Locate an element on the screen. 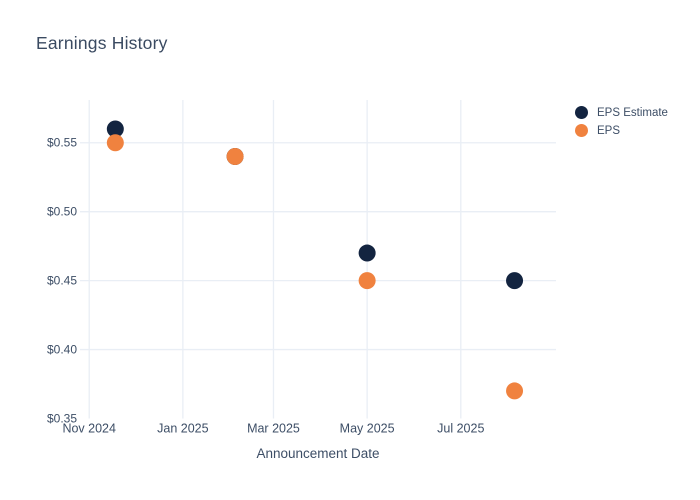 The image size is (700, 500). eps-marker-icon is located at coordinates (581, 130).